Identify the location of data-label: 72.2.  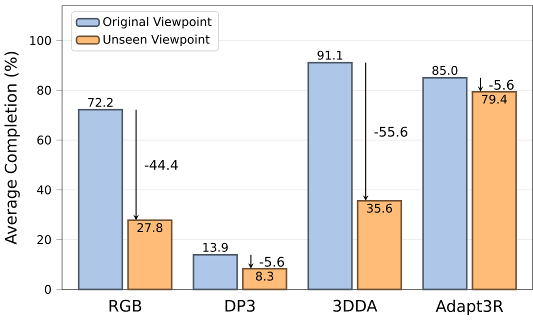
(100, 102).